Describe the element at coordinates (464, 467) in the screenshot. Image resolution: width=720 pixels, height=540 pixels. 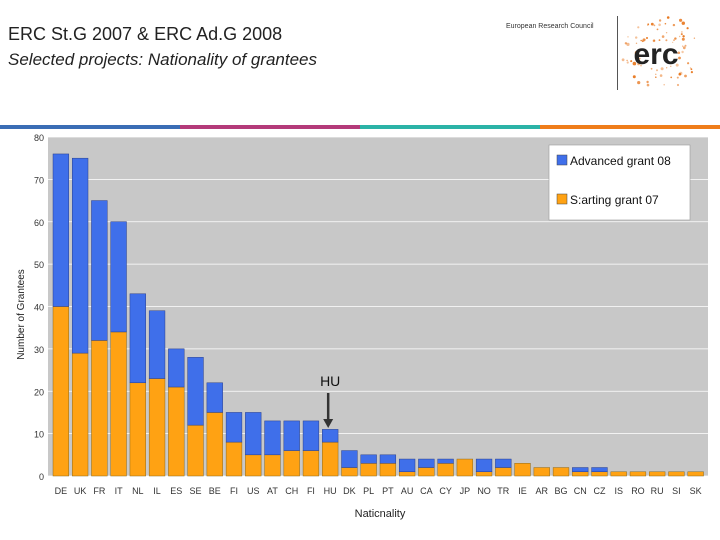
I see `bar-starting-jp` at that location.